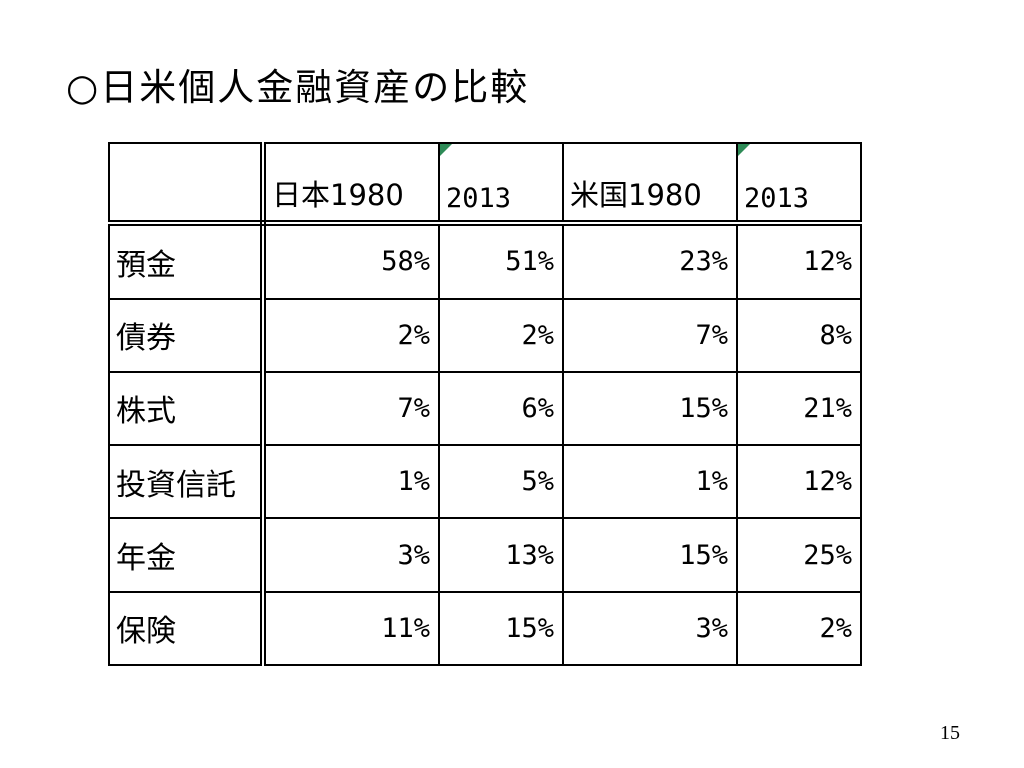 This screenshot has height=768, width=1024. I want to click on cell-value: 58%, so click(351, 261).